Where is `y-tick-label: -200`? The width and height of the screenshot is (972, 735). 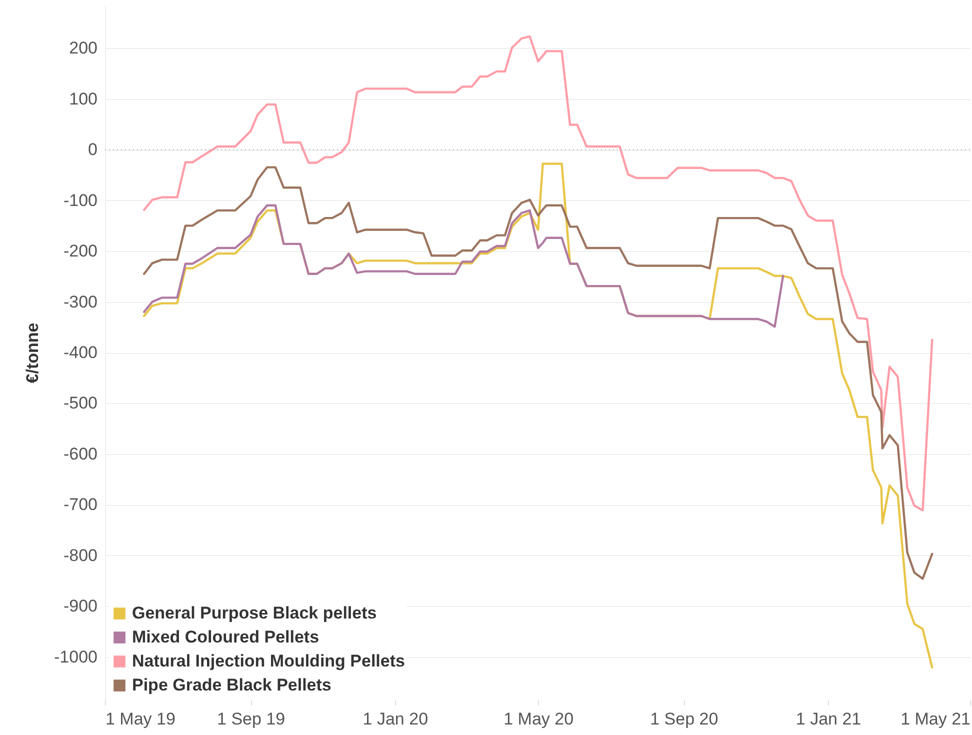 y-tick-label: -200 is located at coordinates (80, 251).